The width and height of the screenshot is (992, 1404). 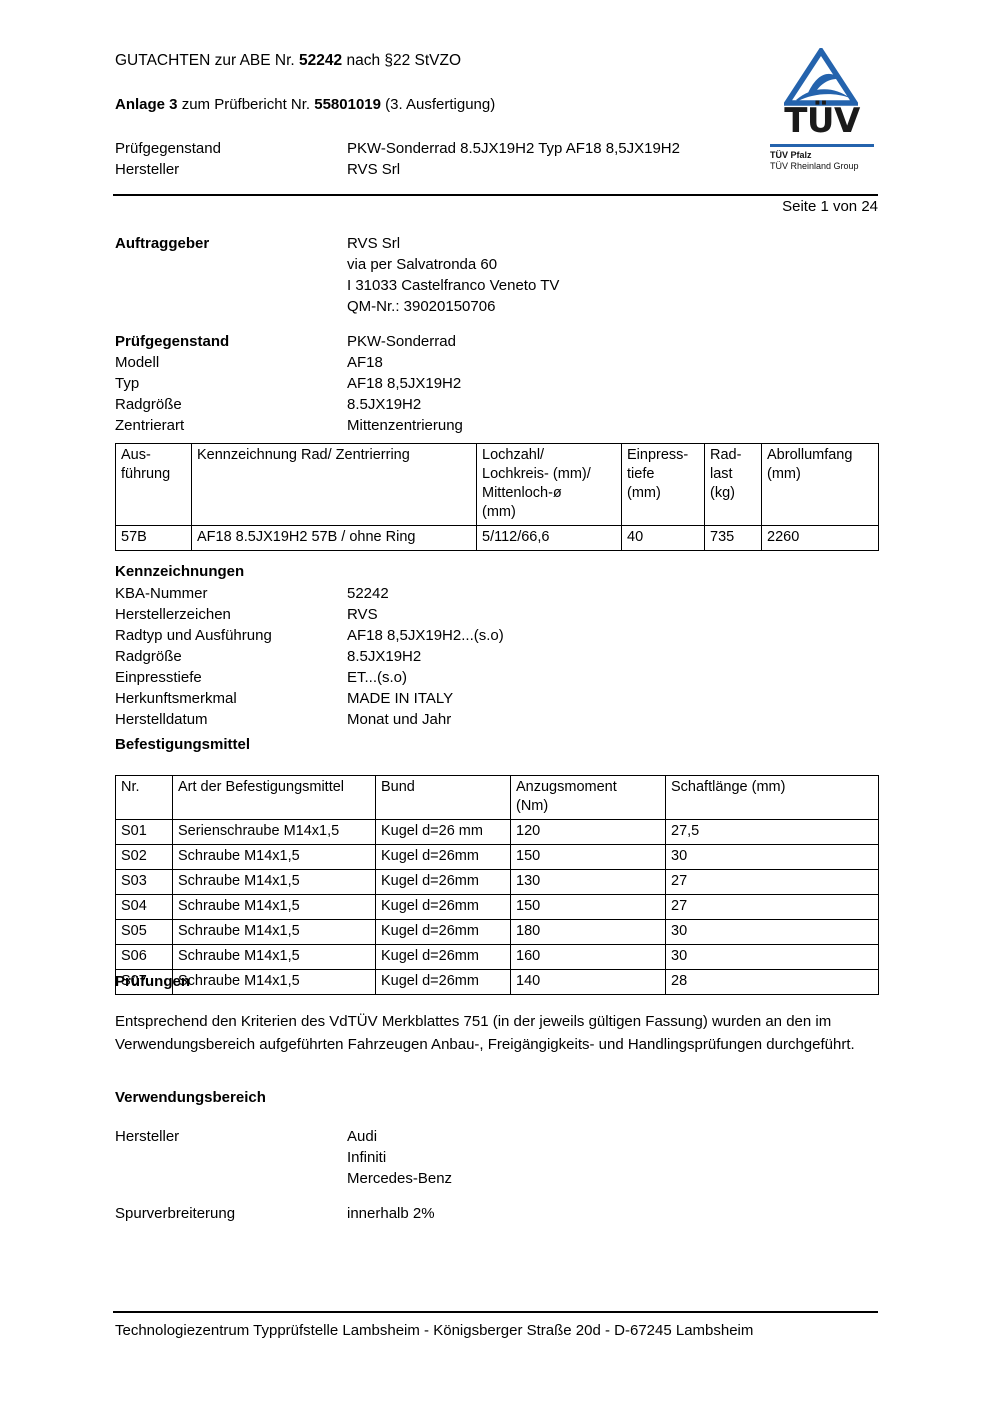 I want to click on radtyp-value: AF18 8,5JX19H2...(s.o), so click(x=425, y=635).